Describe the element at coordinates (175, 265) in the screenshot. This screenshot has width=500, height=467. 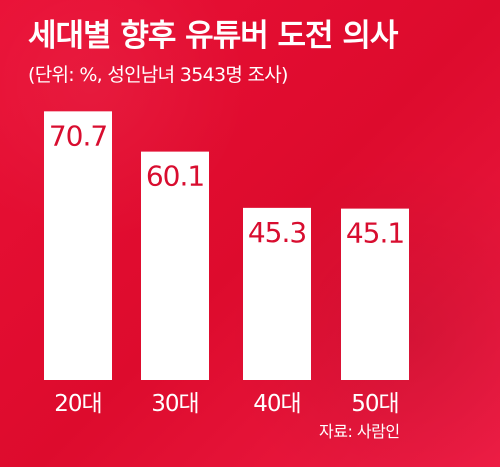
I see `bar-30대` at that location.